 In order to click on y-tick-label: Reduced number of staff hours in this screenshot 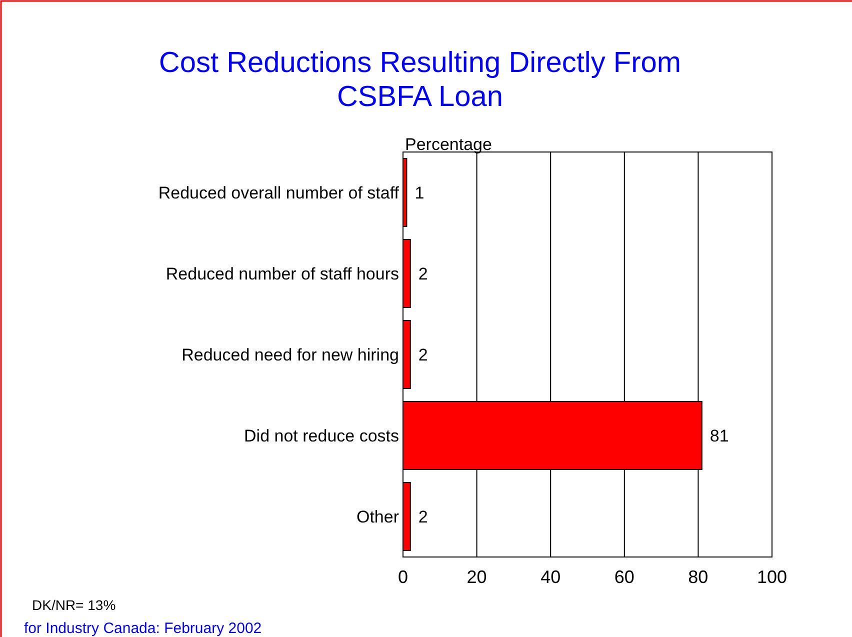, I will do `click(282, 274)`.